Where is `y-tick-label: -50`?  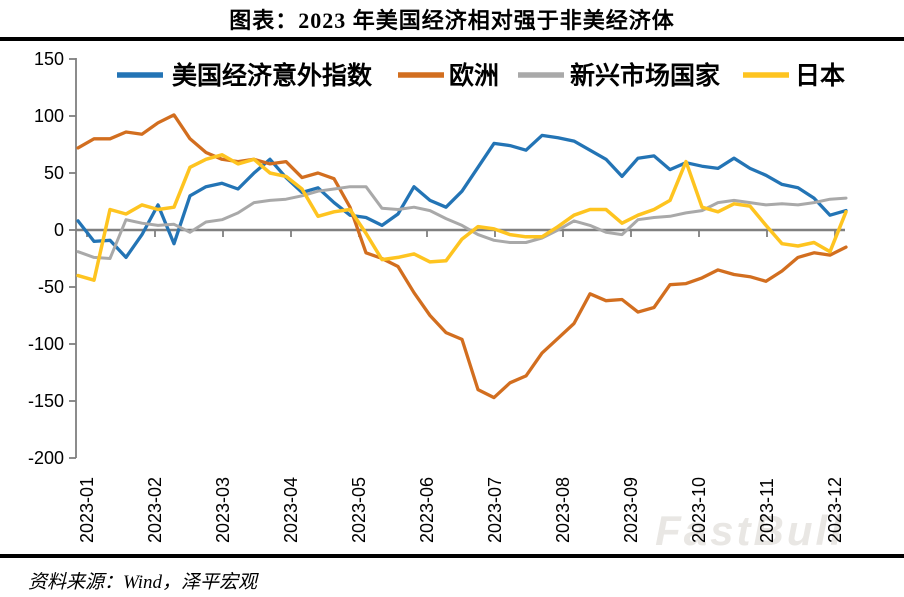 y-tick-label: -50 is located at coordinates (51, 287).